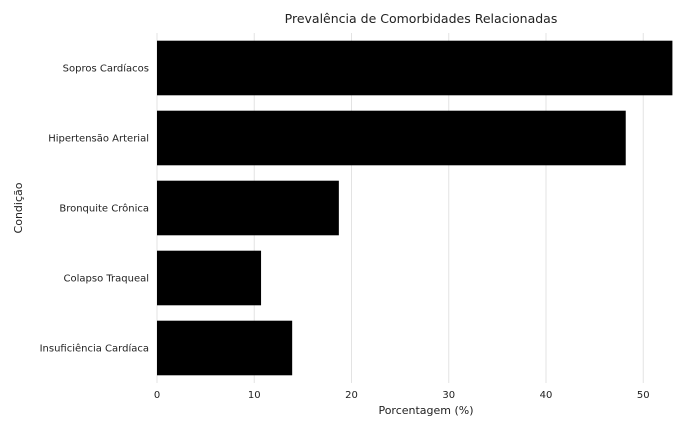  I want to click on x-tick-label: 50, so click(643, 395).